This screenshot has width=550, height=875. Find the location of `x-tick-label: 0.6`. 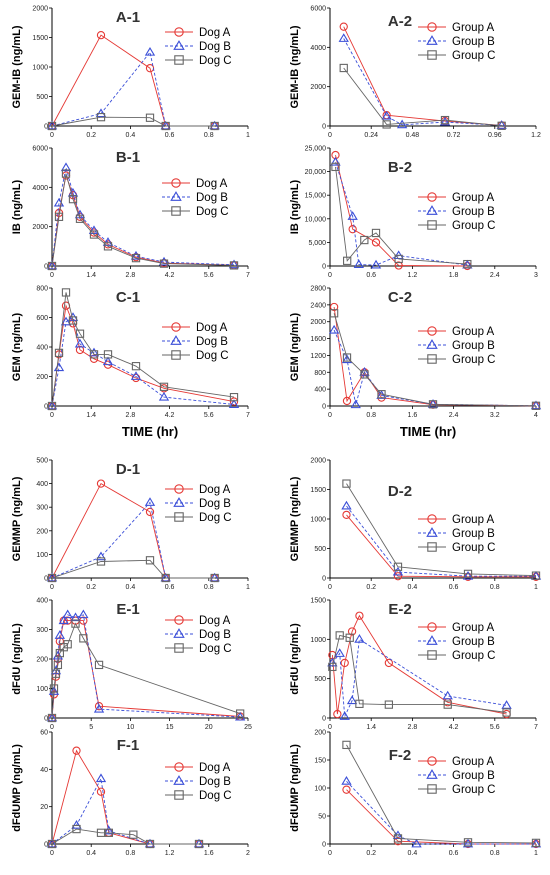

x-tick-label: 0.6 is located at coordinates (170, 135).